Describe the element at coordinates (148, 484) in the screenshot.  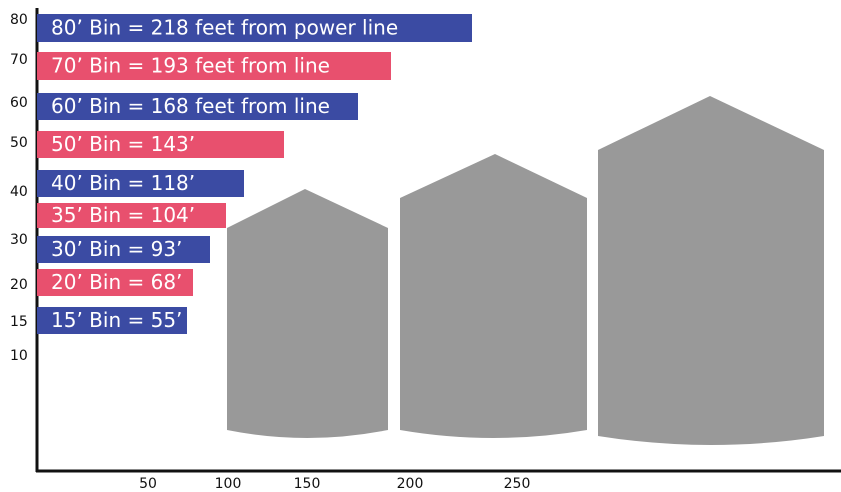
I see `x-label: 50` at that location.